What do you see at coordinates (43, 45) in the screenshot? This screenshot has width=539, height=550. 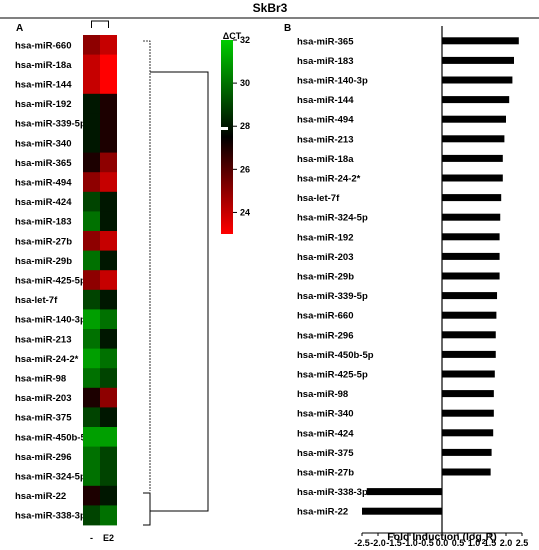 I see `heatmap-row-label-hsa-mir-660: hsa-miR-660` at bounding box center [43, 45].